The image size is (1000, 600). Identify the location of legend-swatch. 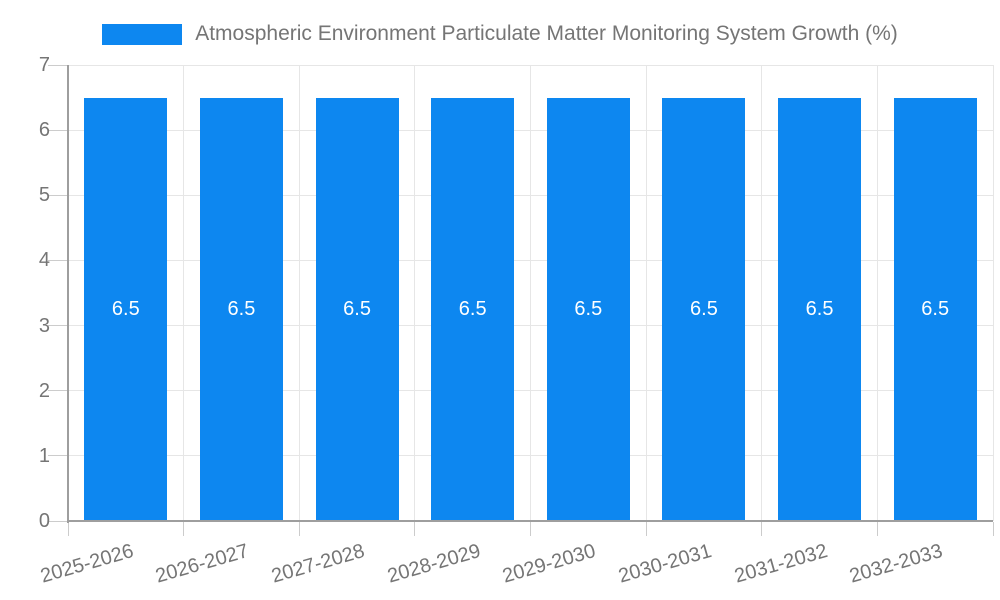
(142, 34).